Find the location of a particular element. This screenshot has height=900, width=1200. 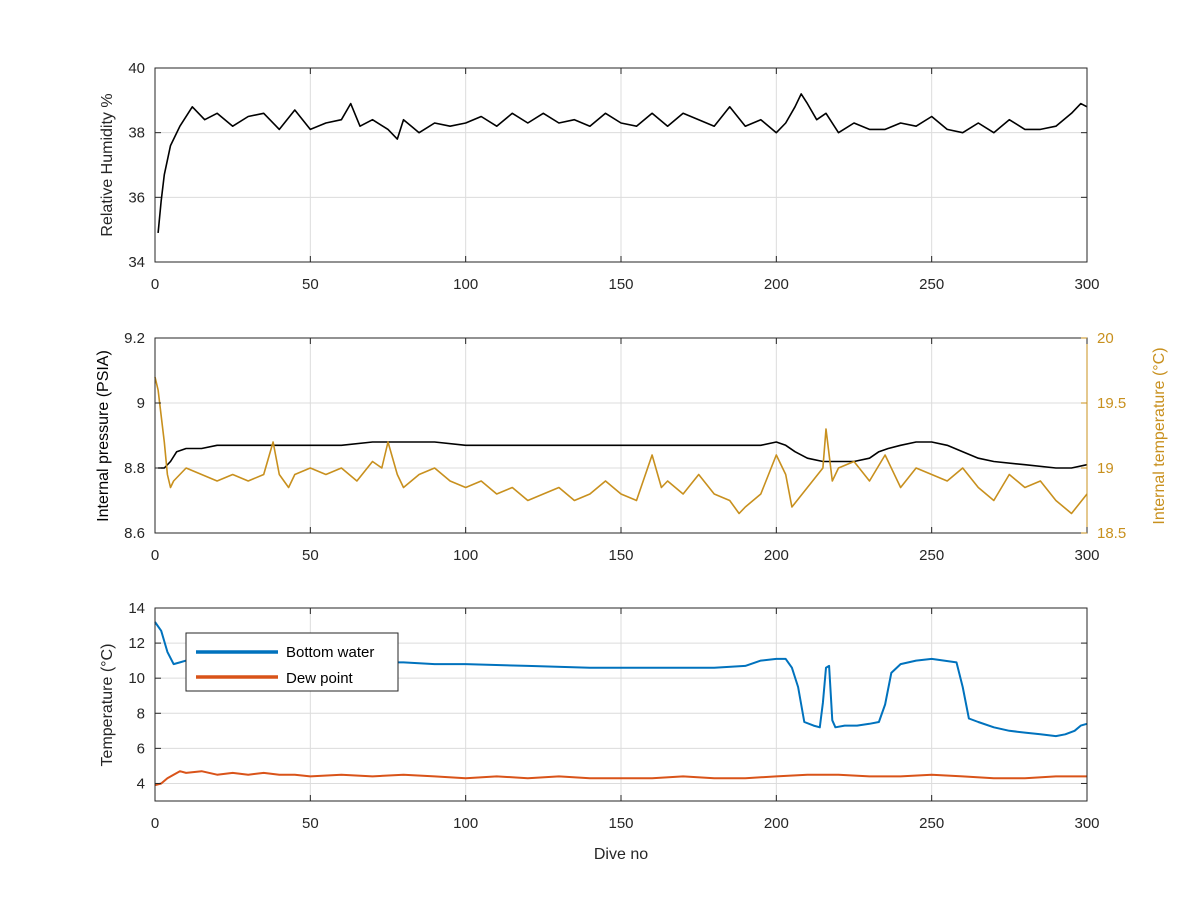

pressure-x-tick-label: 250 is located at coordinates (931, 555).